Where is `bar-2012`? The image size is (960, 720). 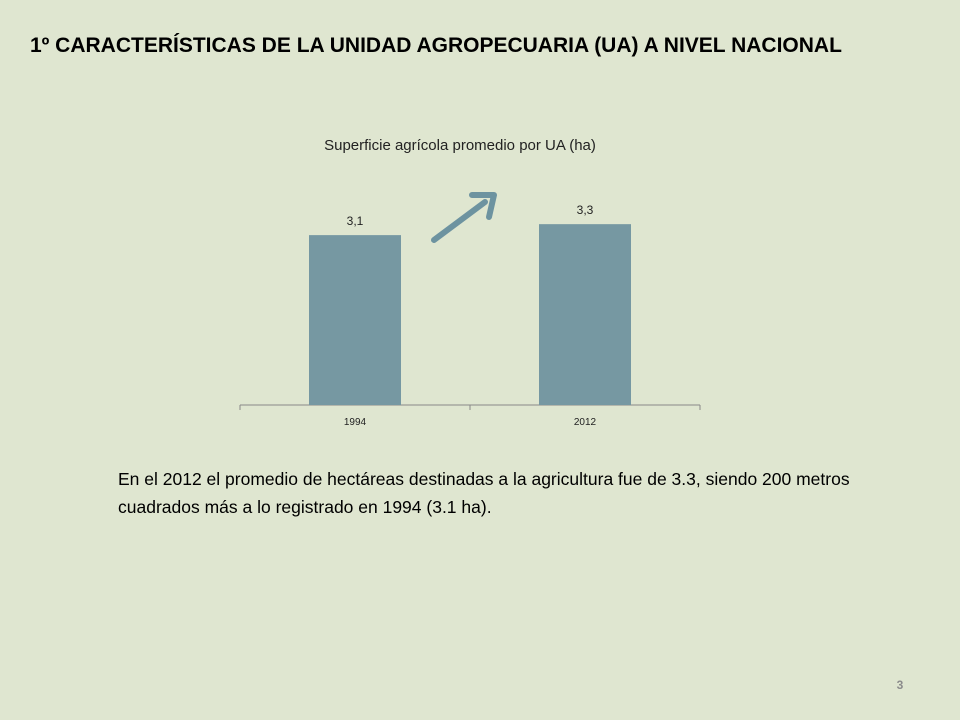 bar-2012 is located at coordinates (585, 314).